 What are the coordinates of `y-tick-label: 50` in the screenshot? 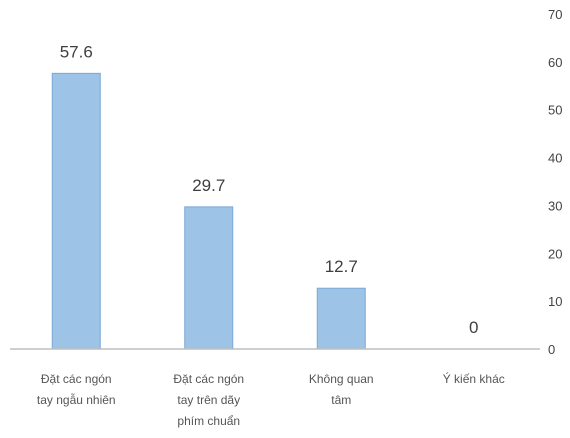 It's located at (555, 110).